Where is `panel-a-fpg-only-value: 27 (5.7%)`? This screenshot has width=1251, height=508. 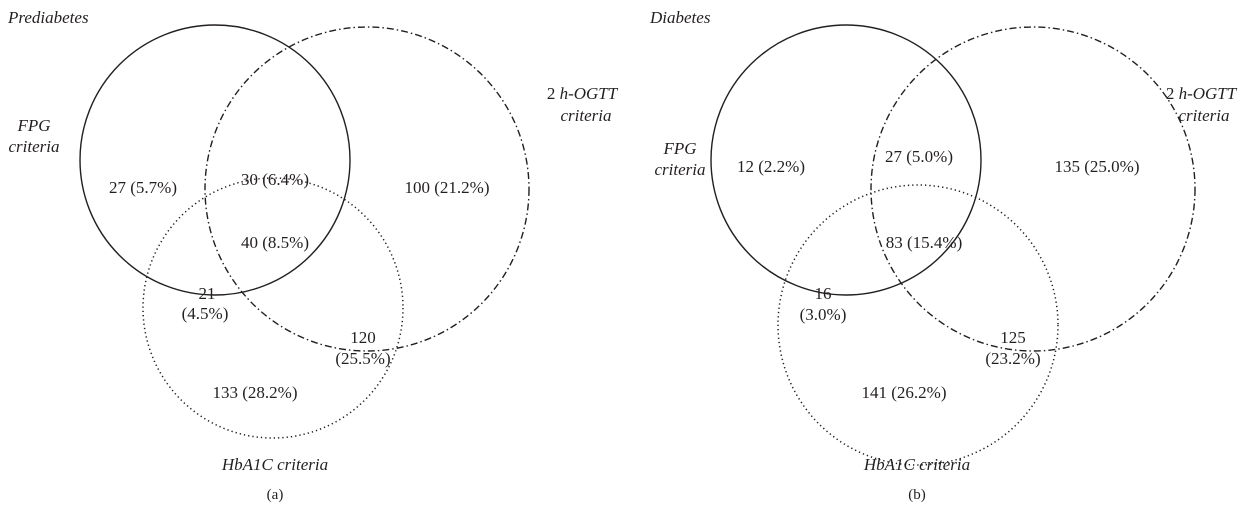
panel-a-fpg-only-value: 27 (5.7%) is located at coordinates (143, 187).